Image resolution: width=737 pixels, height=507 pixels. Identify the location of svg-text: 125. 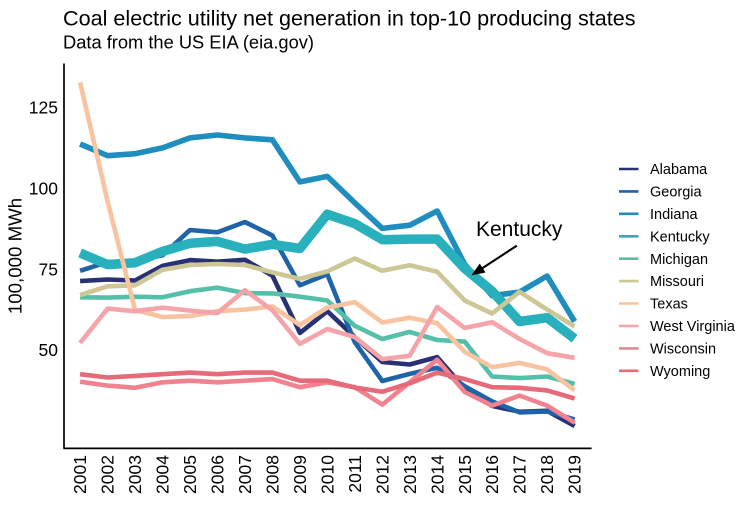
(43, 108).